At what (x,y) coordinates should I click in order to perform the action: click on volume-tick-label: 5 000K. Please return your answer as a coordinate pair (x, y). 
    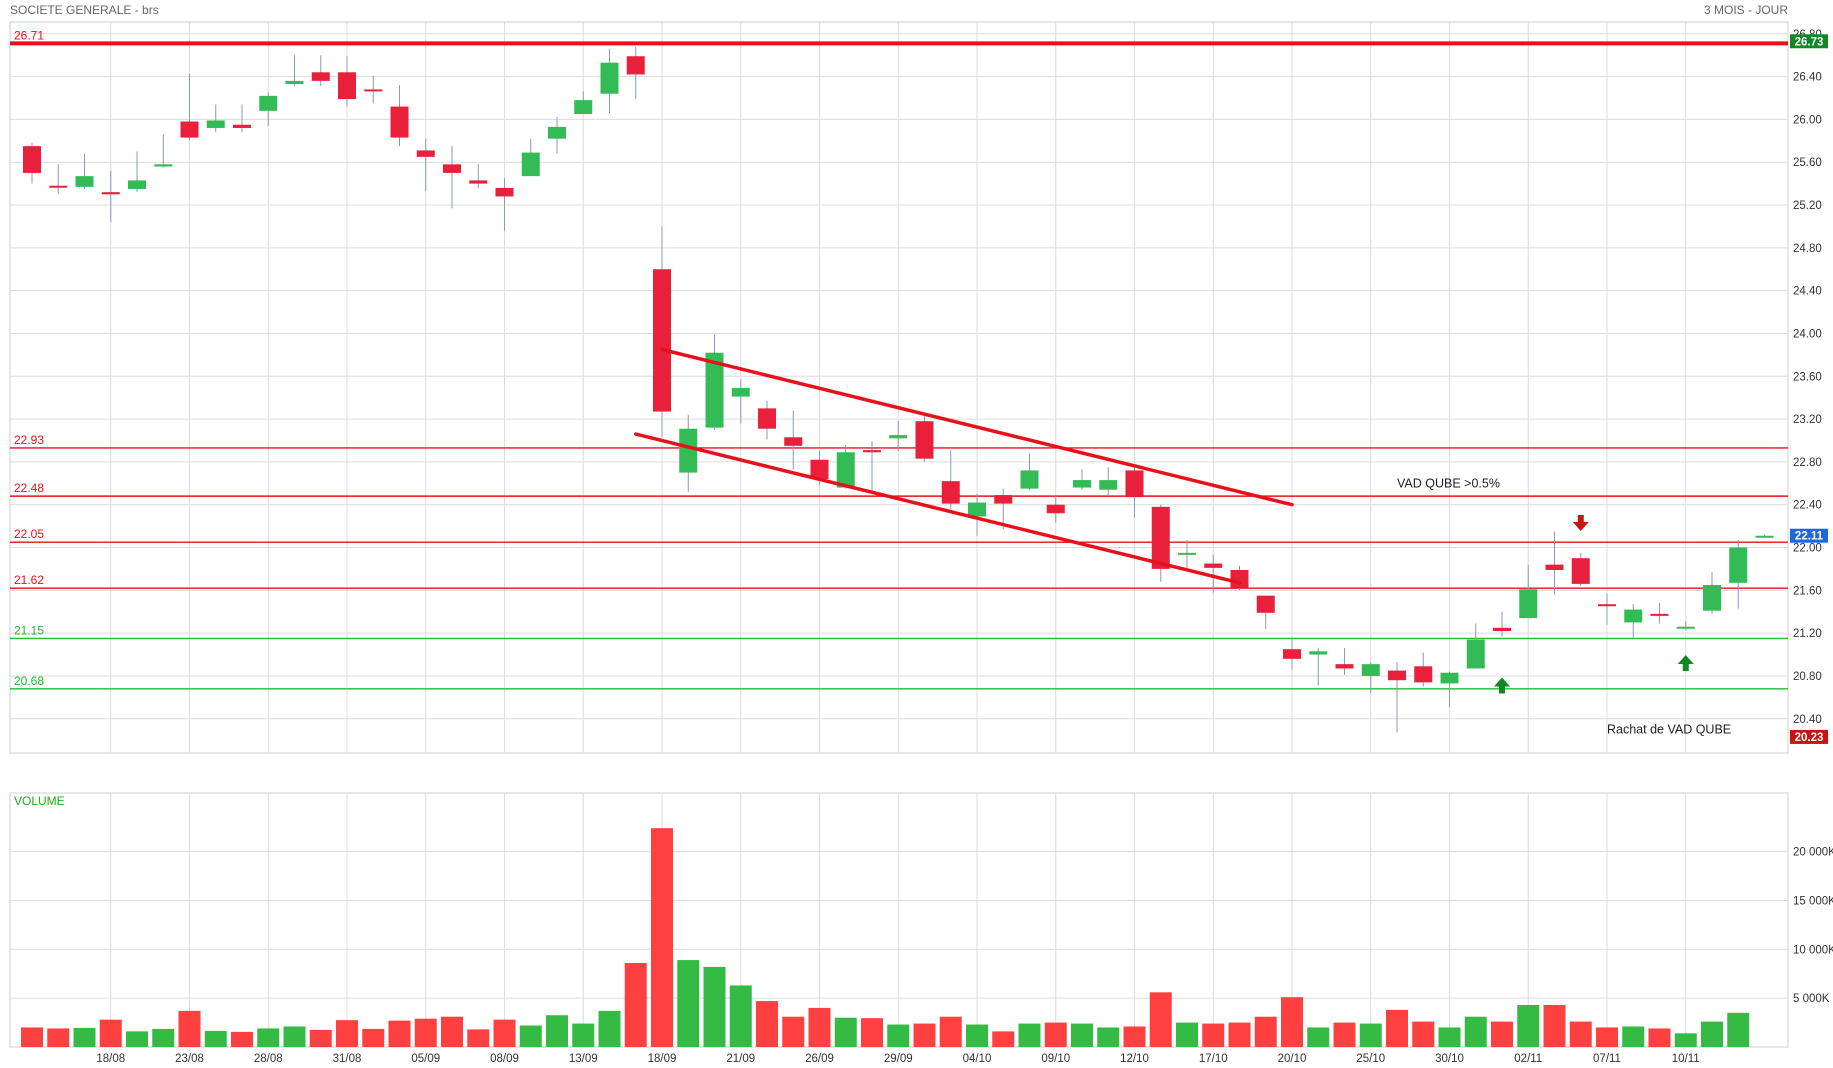
    Looking at the image, I should click on (1811, 999).